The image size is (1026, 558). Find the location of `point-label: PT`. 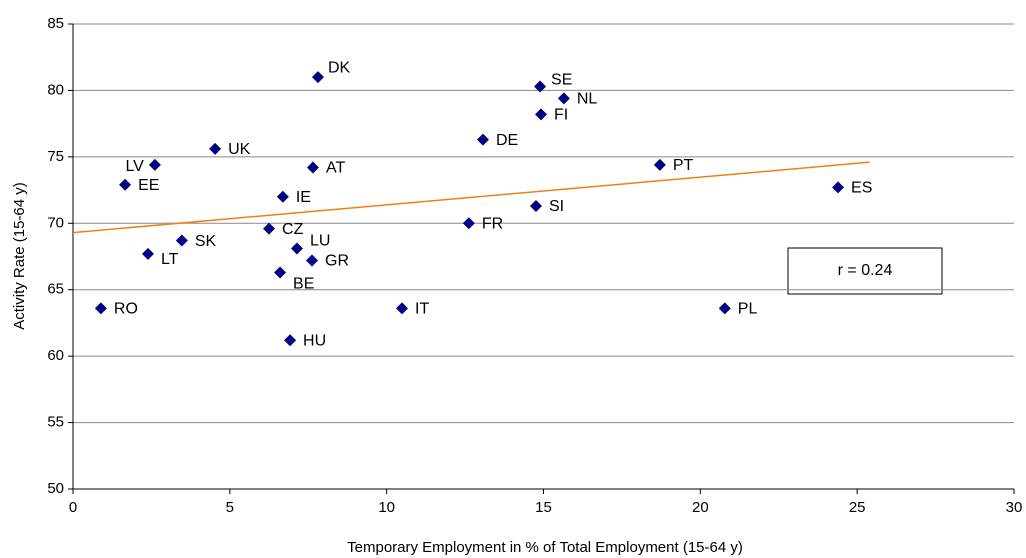

point-label: PT is located at coordinates (683, 165).